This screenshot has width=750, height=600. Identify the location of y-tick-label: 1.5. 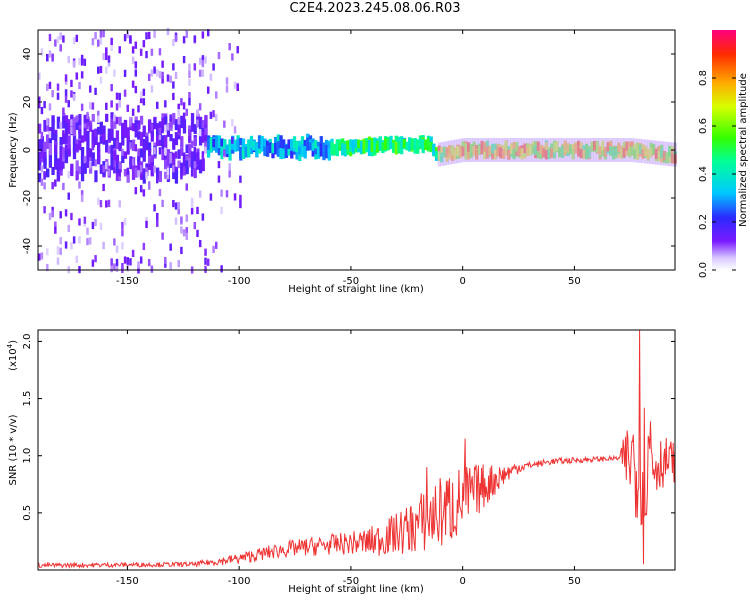
(27, 399).